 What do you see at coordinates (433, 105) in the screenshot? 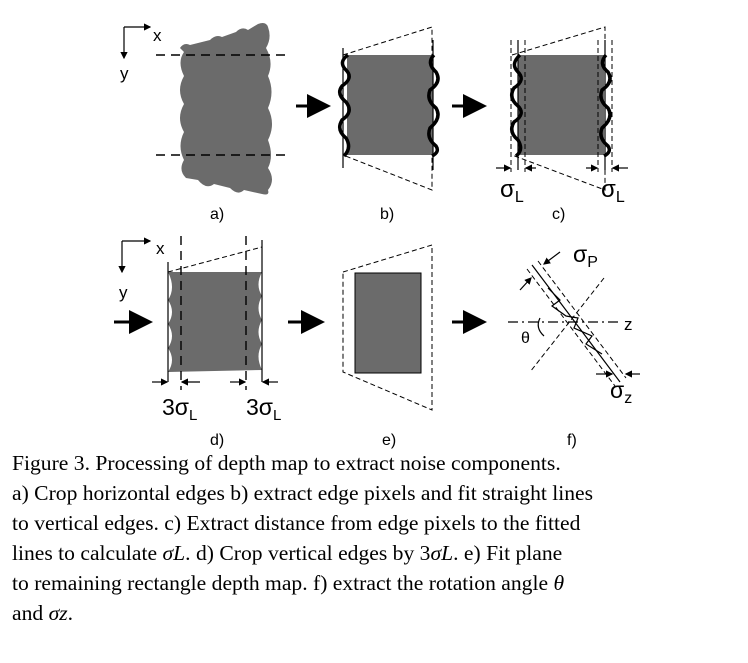
I see `edge-pixels-right-b` at bounding box center [433, 105].